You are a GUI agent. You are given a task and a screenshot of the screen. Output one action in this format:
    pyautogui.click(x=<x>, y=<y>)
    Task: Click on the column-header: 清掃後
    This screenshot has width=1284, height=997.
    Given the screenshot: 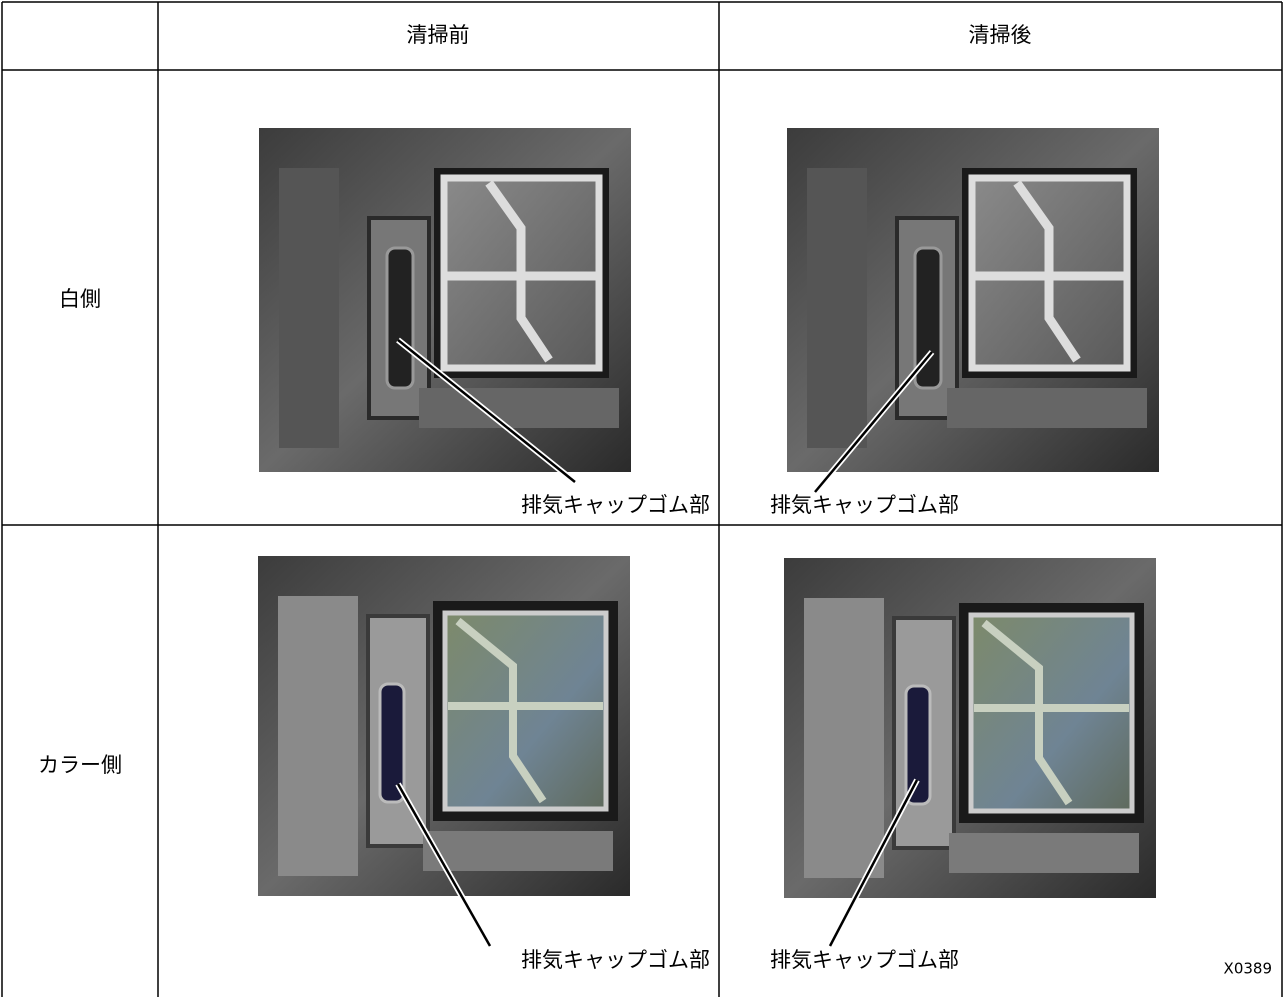 What is the action you would take?
    pyautogui.click(x=1000, y=35)
    